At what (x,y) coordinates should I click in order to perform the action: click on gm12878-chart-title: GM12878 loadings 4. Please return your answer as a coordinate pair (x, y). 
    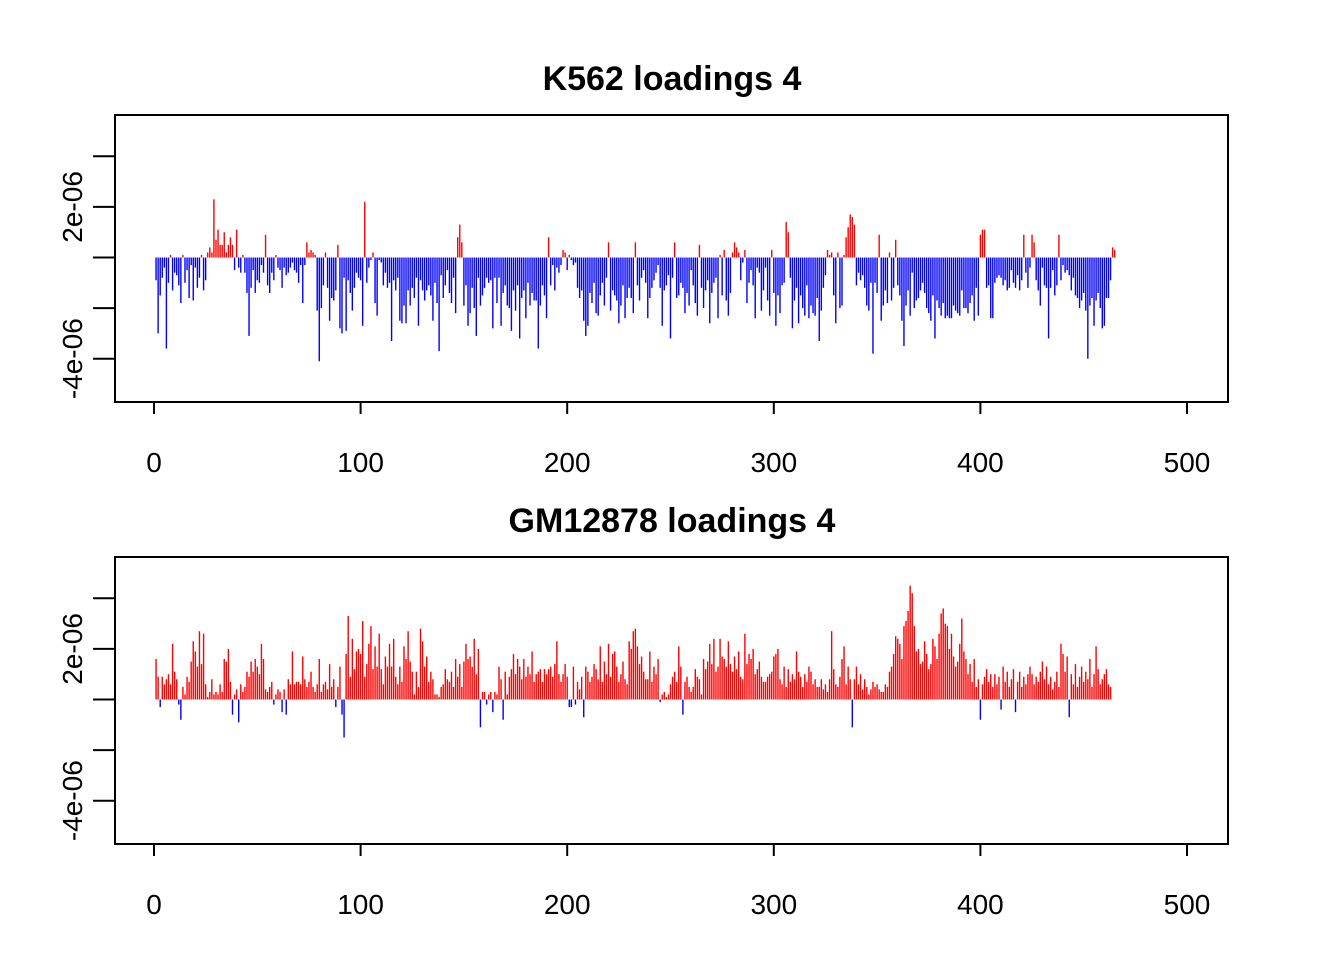
    Looking at the image, I should click on (672, 521).